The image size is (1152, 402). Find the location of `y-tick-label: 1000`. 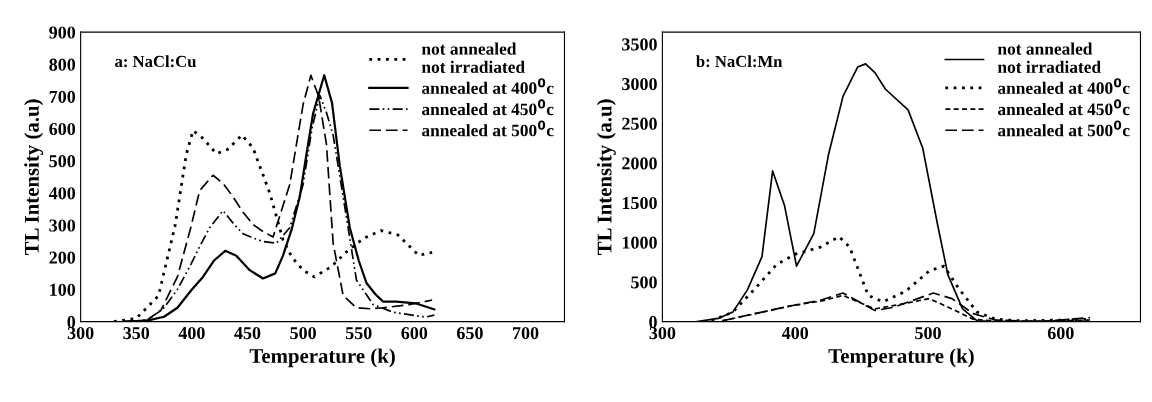

y-tick-label: 1000 is located at coordinates (639, 242).